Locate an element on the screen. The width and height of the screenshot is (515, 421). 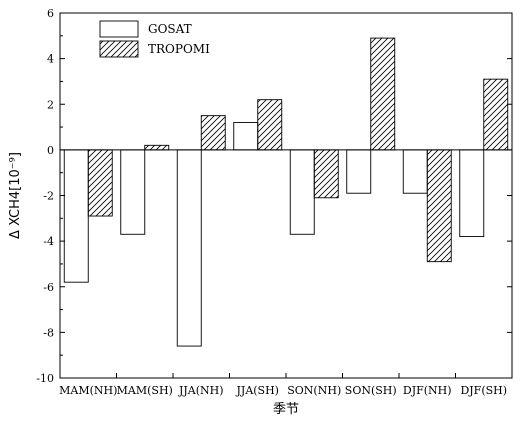
y-tick-label: 0 is located at coordinates (50, 150).